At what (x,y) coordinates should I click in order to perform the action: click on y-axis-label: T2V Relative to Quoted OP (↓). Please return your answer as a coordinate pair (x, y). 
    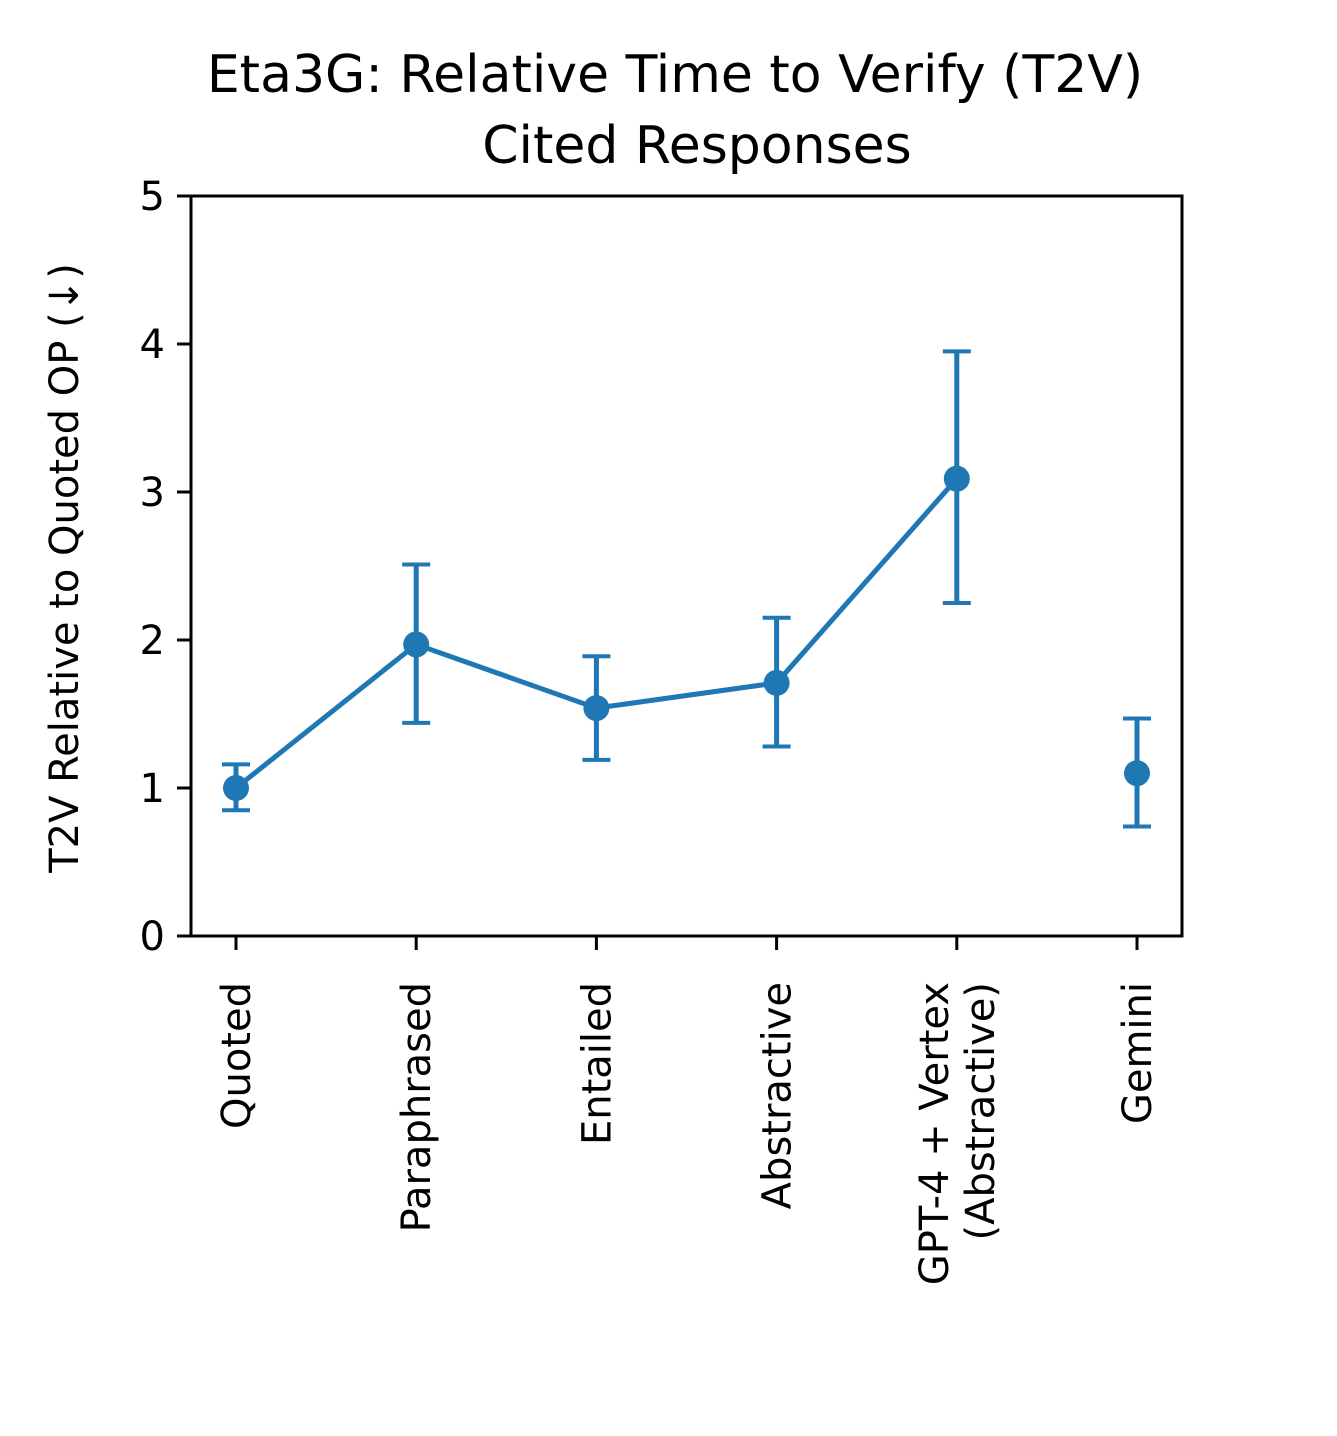
    Looking at the image, I should click on (65, 568).